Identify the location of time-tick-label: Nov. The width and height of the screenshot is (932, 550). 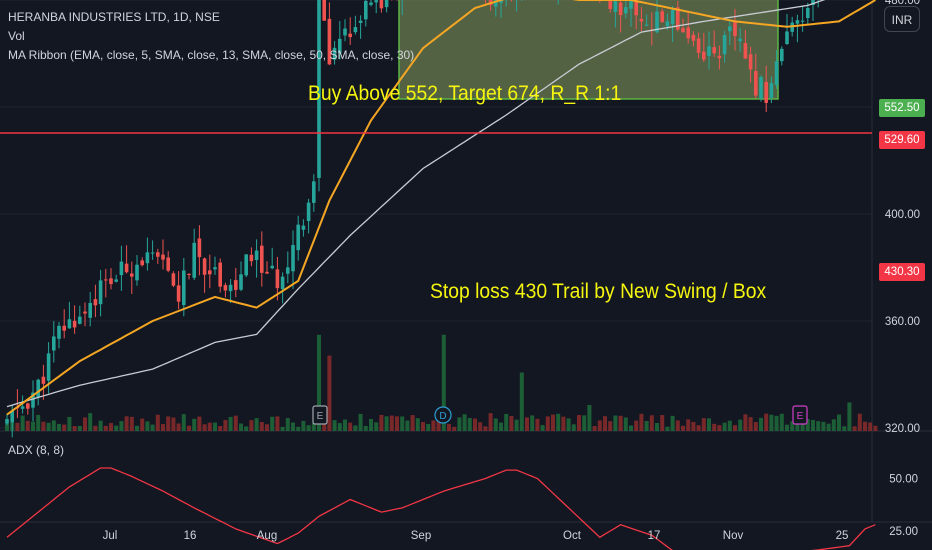
(733, 536).